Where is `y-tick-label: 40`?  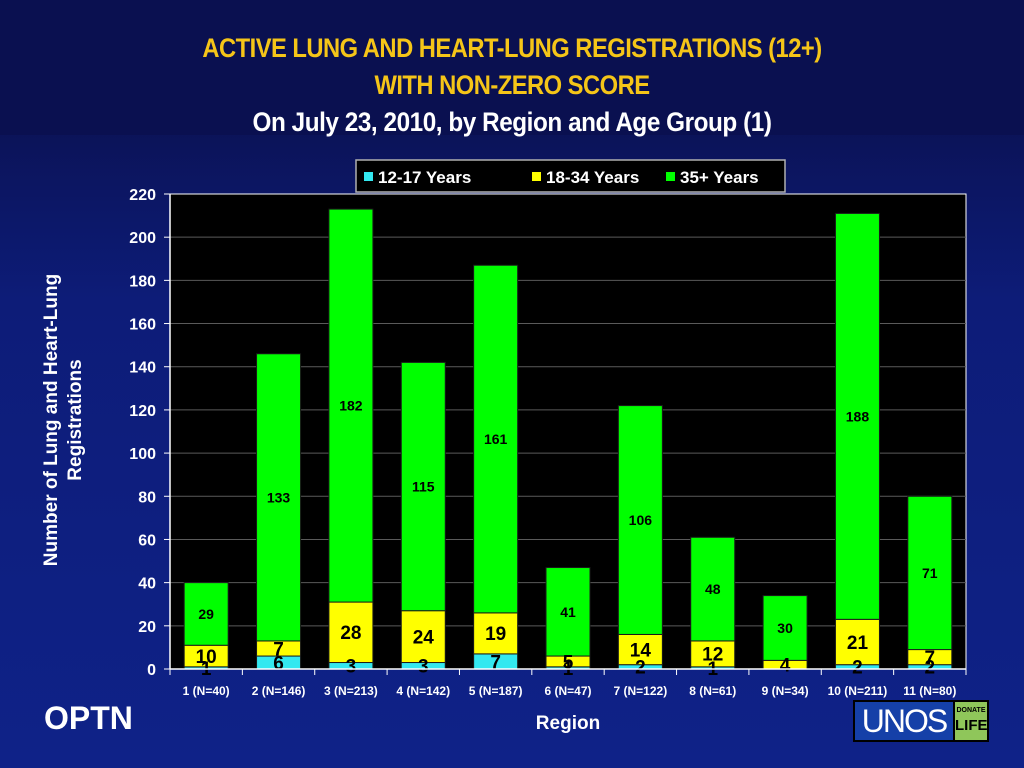 y-tick-label: 40 is located at coordinates (147, 584).